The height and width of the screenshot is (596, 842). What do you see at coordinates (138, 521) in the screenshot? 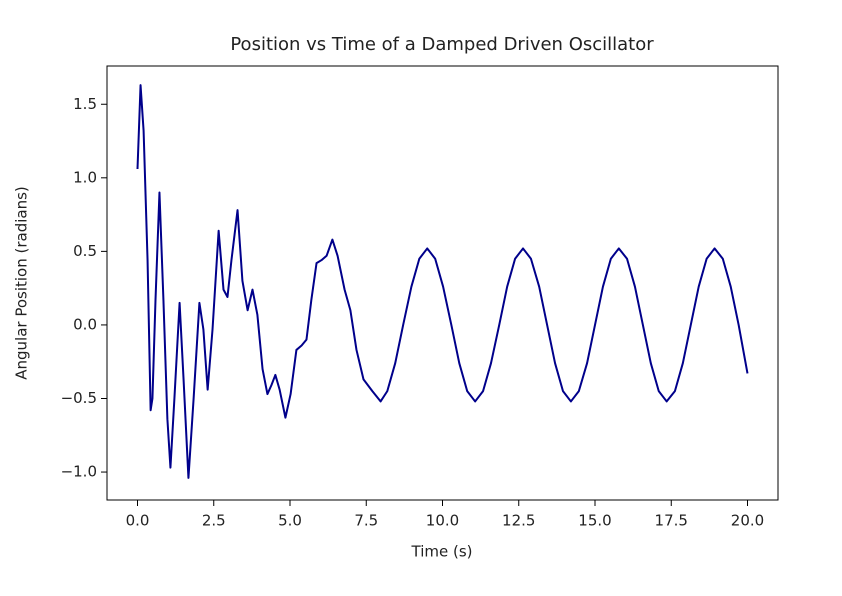
I see `x-tick-label: 0.0` at bounding box center [138, 521].